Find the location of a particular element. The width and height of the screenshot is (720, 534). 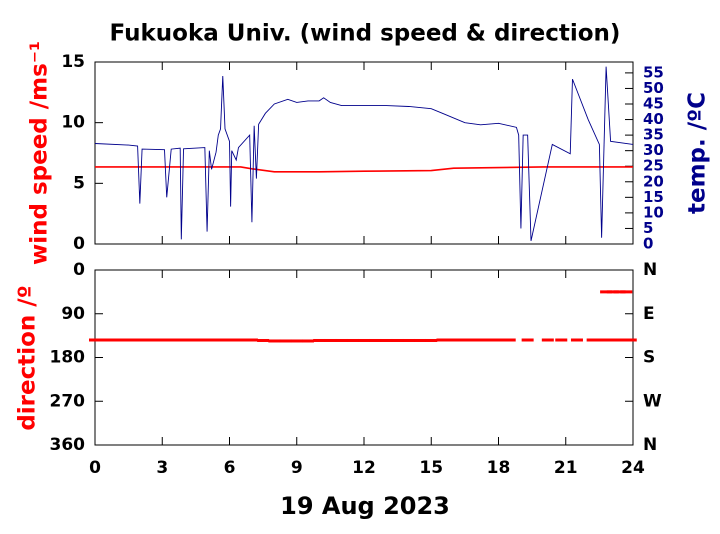

y2-tick-label: 55 is located at coordinates (653, 72).